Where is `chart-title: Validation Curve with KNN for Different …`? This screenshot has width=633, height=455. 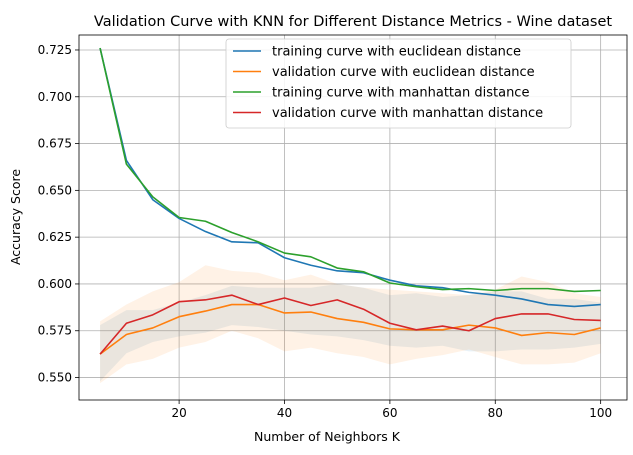
chart-title: Validation Curve with KNN for Different … is located at coordinates (353, 22).